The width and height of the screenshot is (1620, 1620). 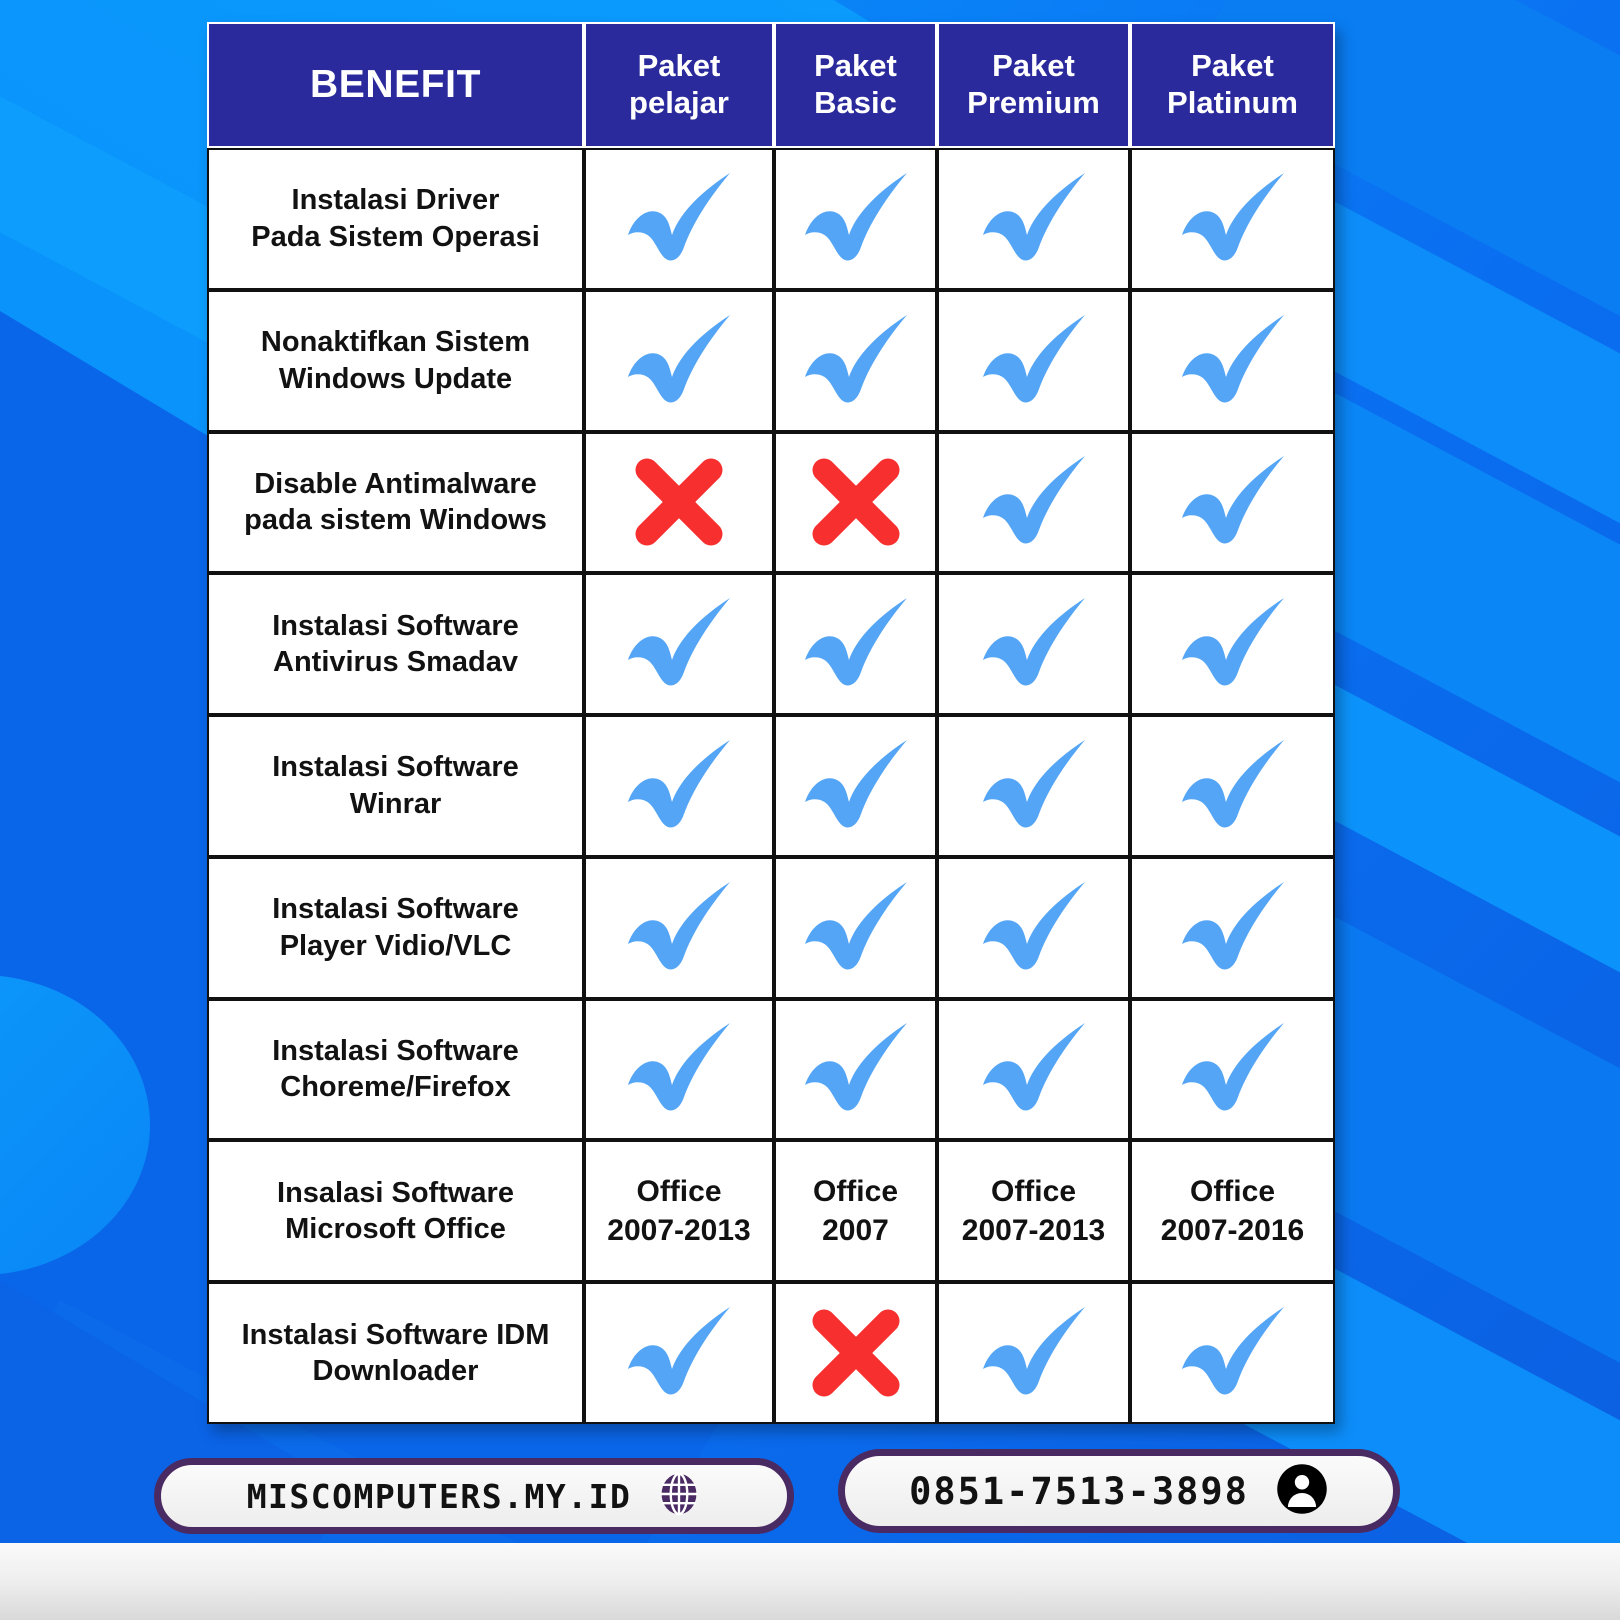 What do you see at coordinates (1232, 85) in the screenshot?
I see `column-header-paket-platinum: Paket Platinum` at bounding box center [1232, 85].